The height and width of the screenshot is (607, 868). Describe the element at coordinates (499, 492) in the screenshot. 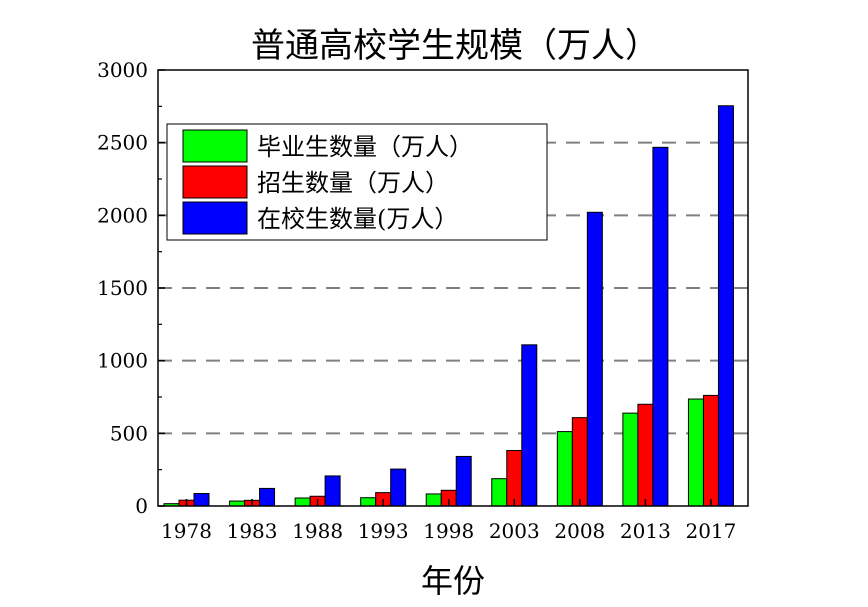

I see `bar-1-2003` at that location.